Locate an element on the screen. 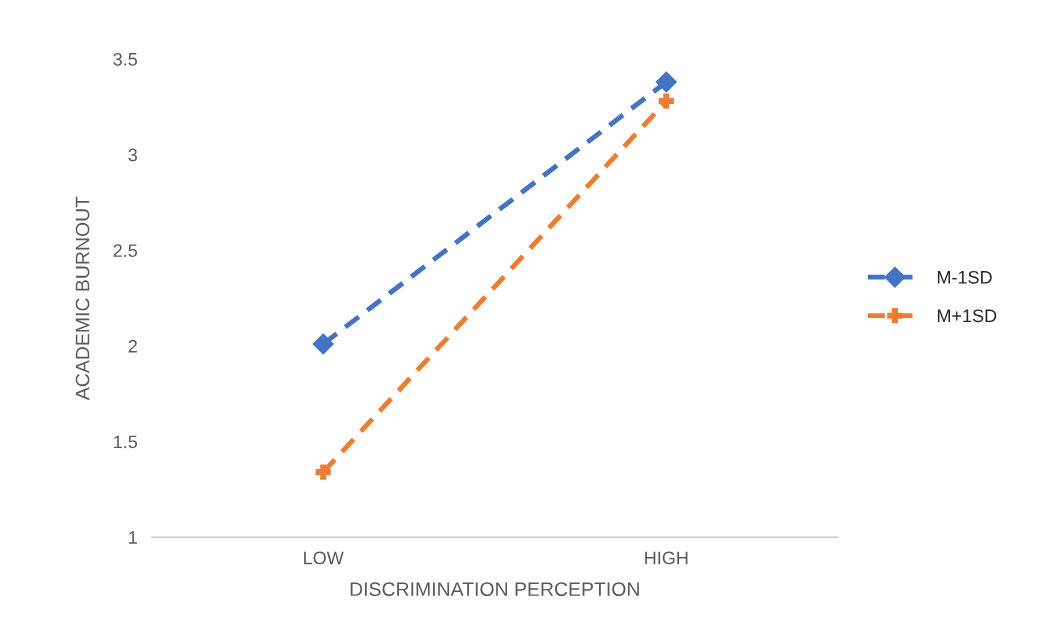 The height and width of the screenshot is (621, 1046). y-tick-label: 1 is located at coordinates (133, 537).